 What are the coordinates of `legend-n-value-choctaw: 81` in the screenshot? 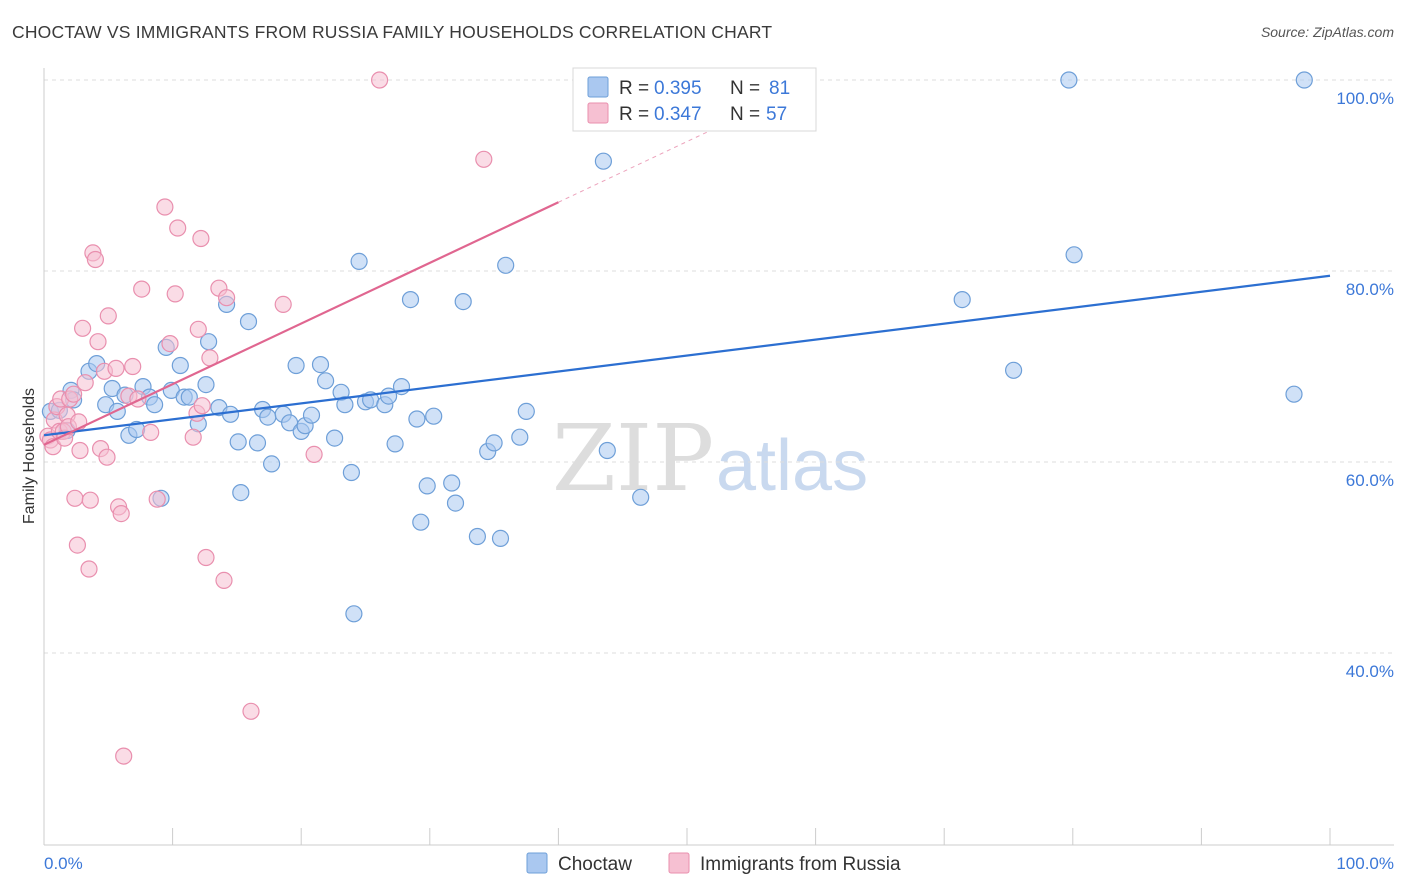 It's located at (779, 88).